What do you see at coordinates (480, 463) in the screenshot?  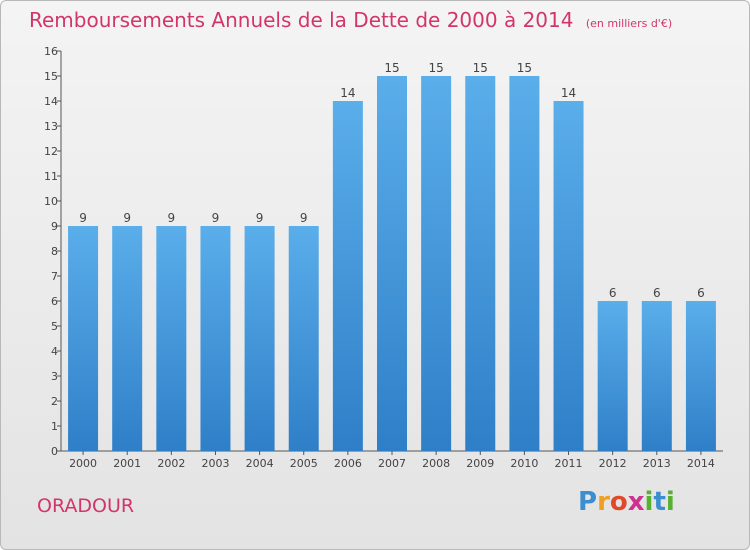 I see `x-tick-label: 2009` at bounding box center [480, 463].